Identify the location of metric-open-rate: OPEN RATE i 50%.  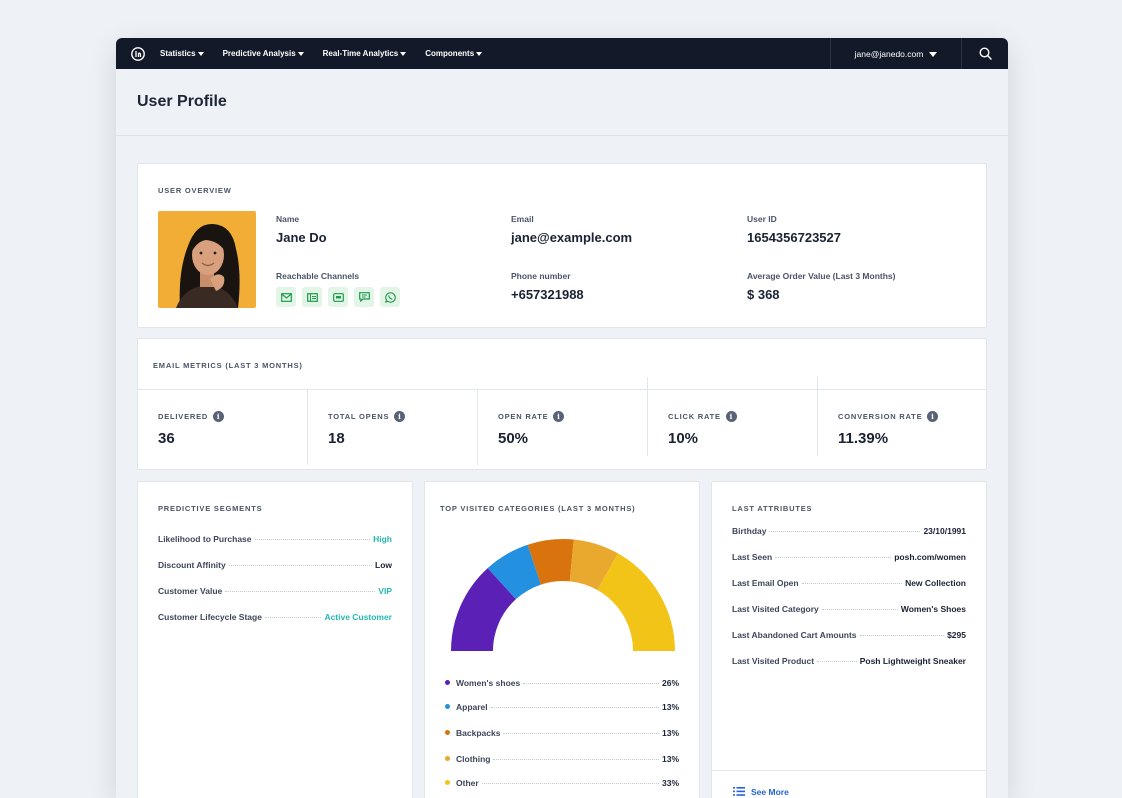
(563, 430).